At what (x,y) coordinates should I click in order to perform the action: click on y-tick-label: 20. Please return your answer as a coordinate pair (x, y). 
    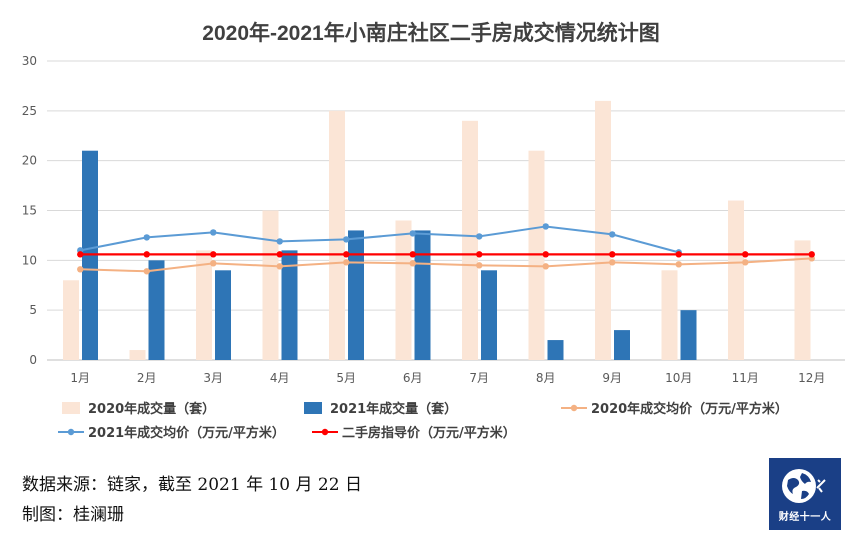
    Looking at the image, I should click on (29, 161).